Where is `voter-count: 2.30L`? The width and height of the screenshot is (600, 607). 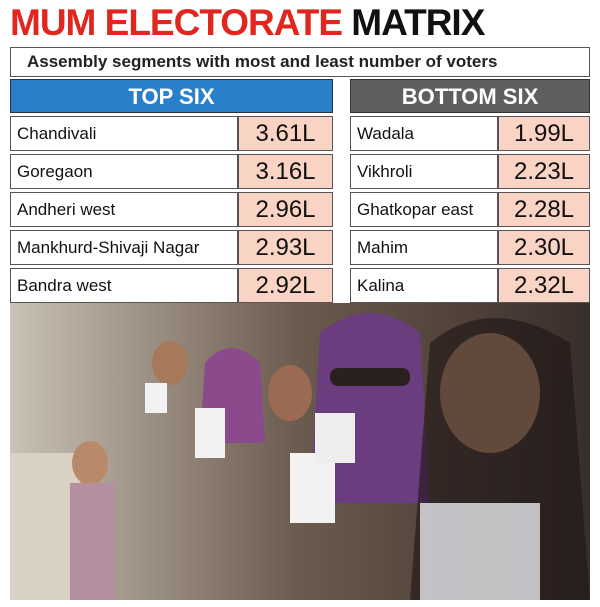
voter-count: 2.30L is located at coordinates (544, 247).